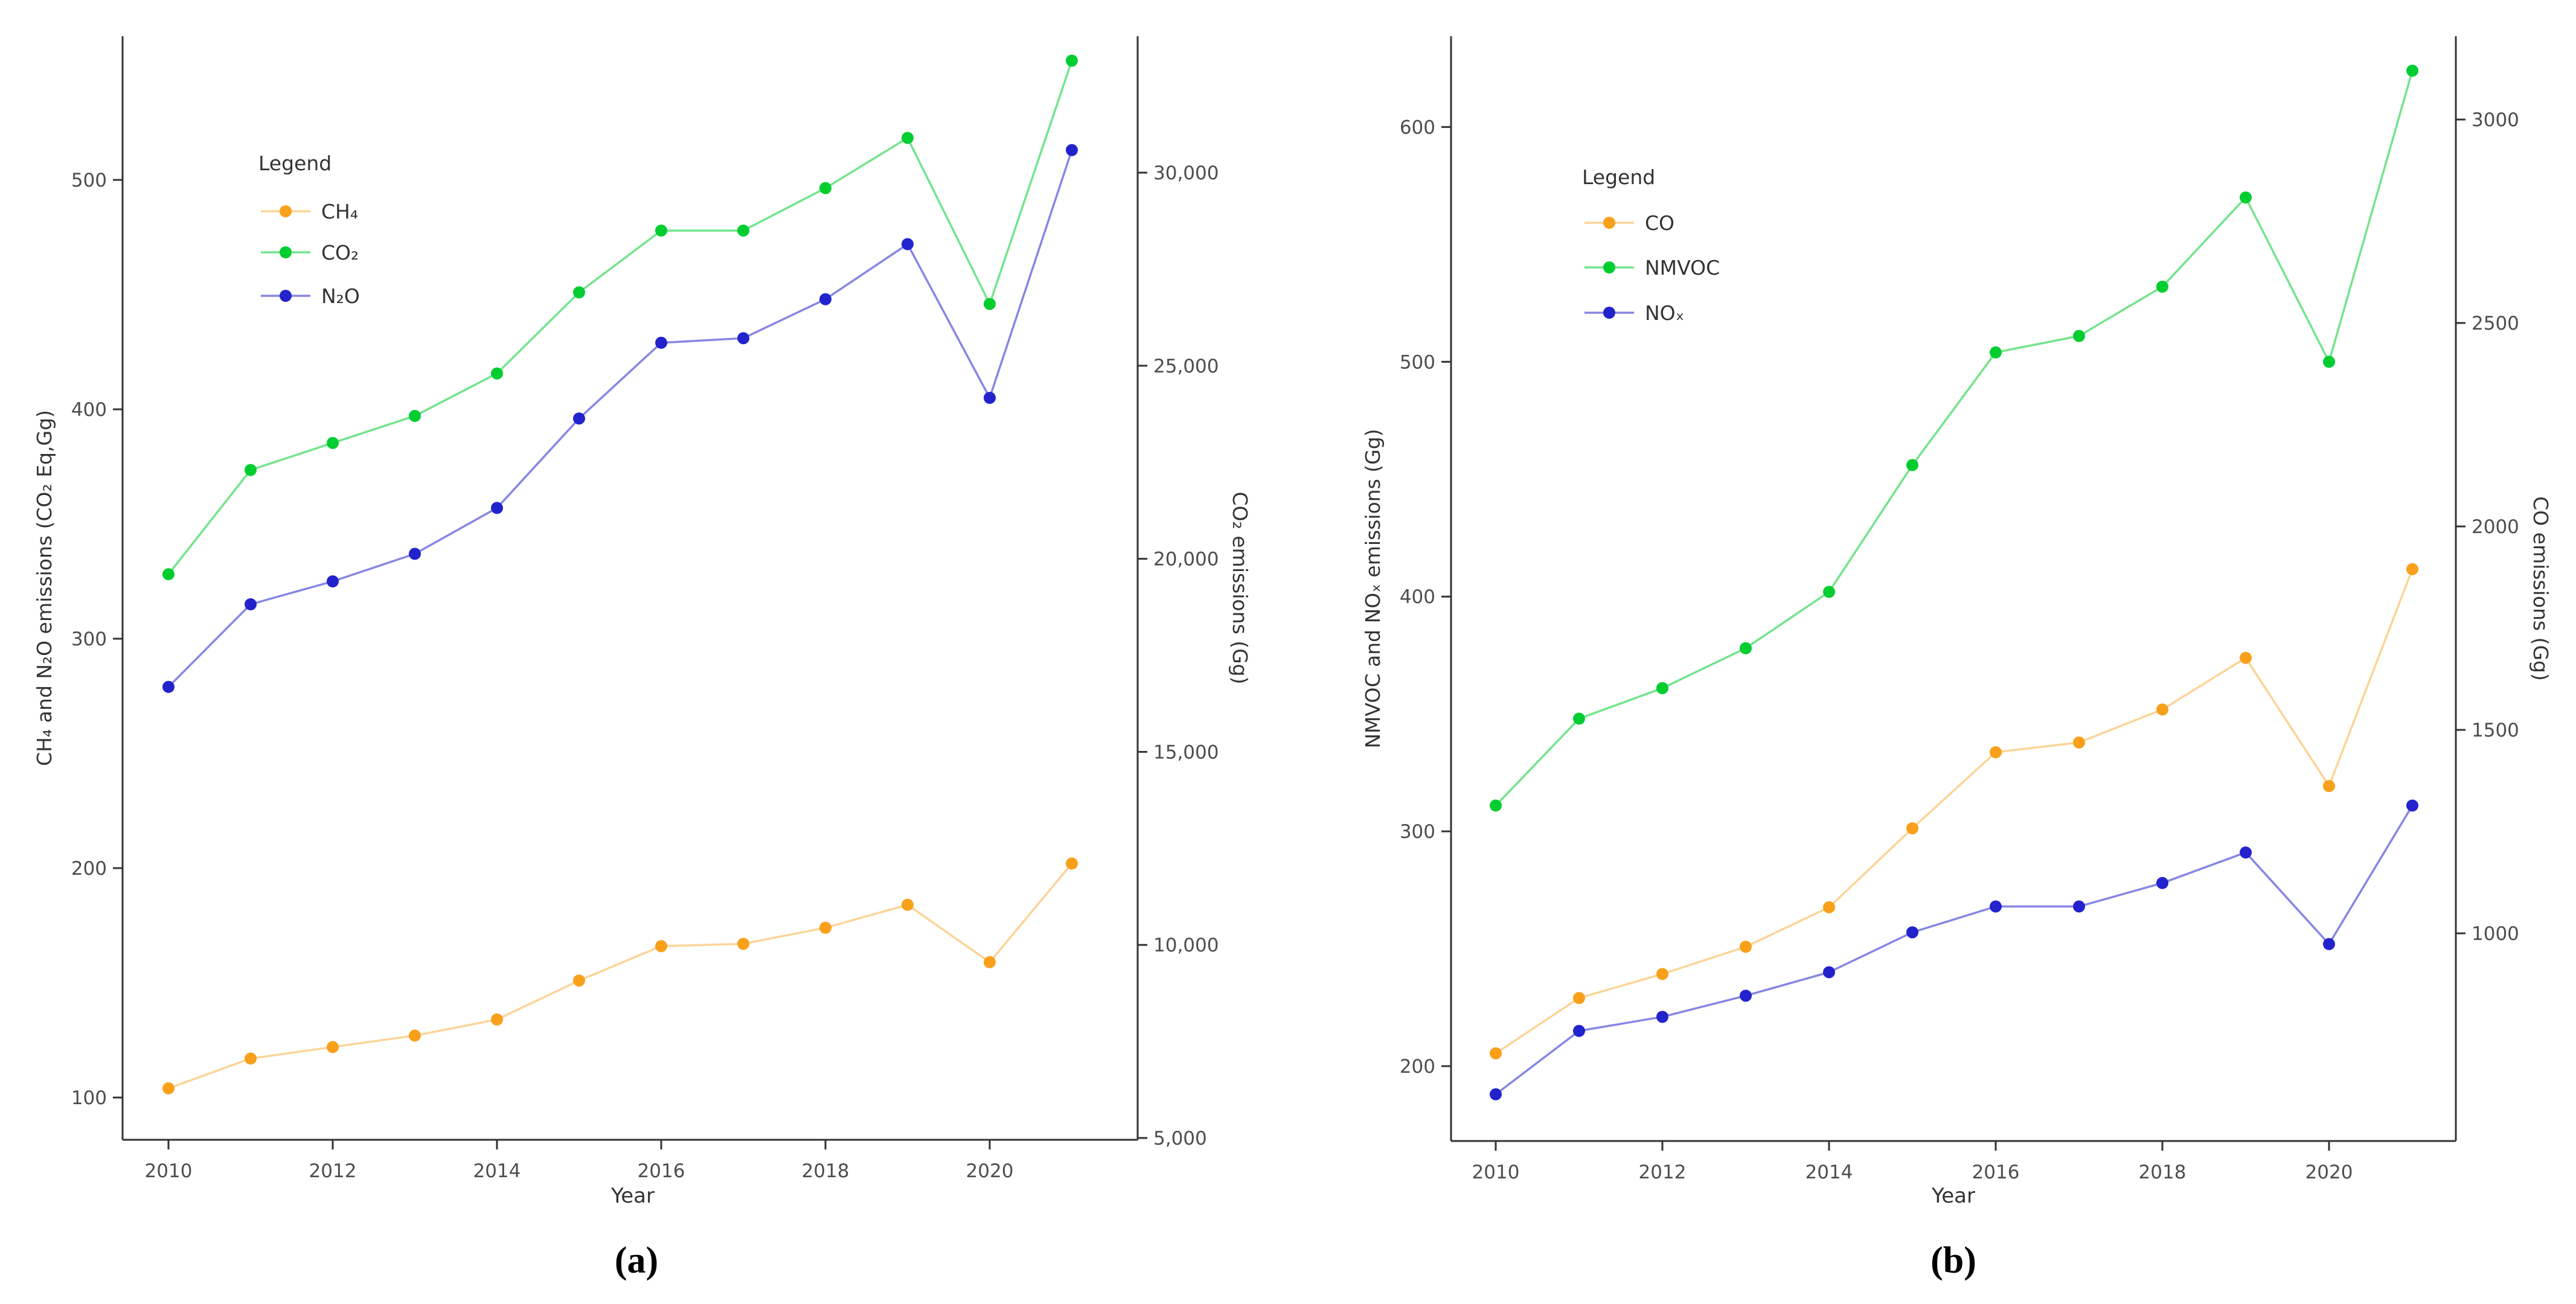  Describe the element at coordinates (1609, 223) in the screenshot. I see `legend-marker-CO` at that location.